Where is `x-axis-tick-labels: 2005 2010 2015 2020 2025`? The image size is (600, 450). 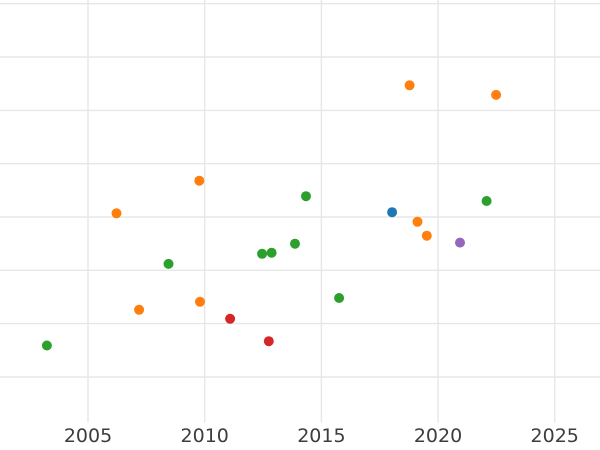
x-axis-tick-labels: 2005 2010 2015 2020 2025 is located at coordinates (321, 436).